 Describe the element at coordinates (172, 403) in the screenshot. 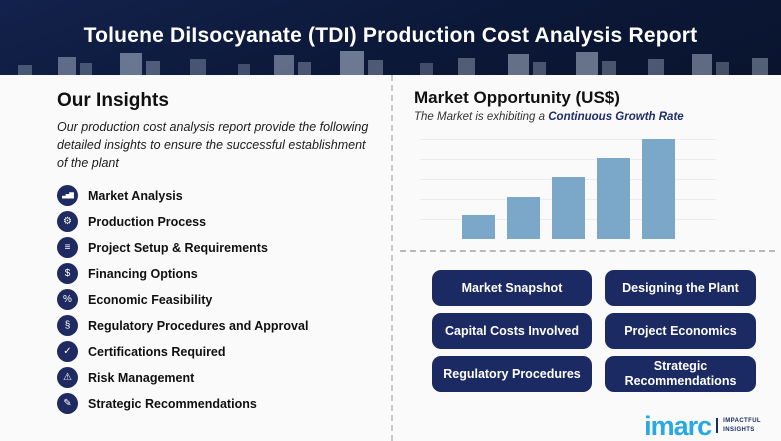

I see `insight-label: Strategic Recommendations` at that location.